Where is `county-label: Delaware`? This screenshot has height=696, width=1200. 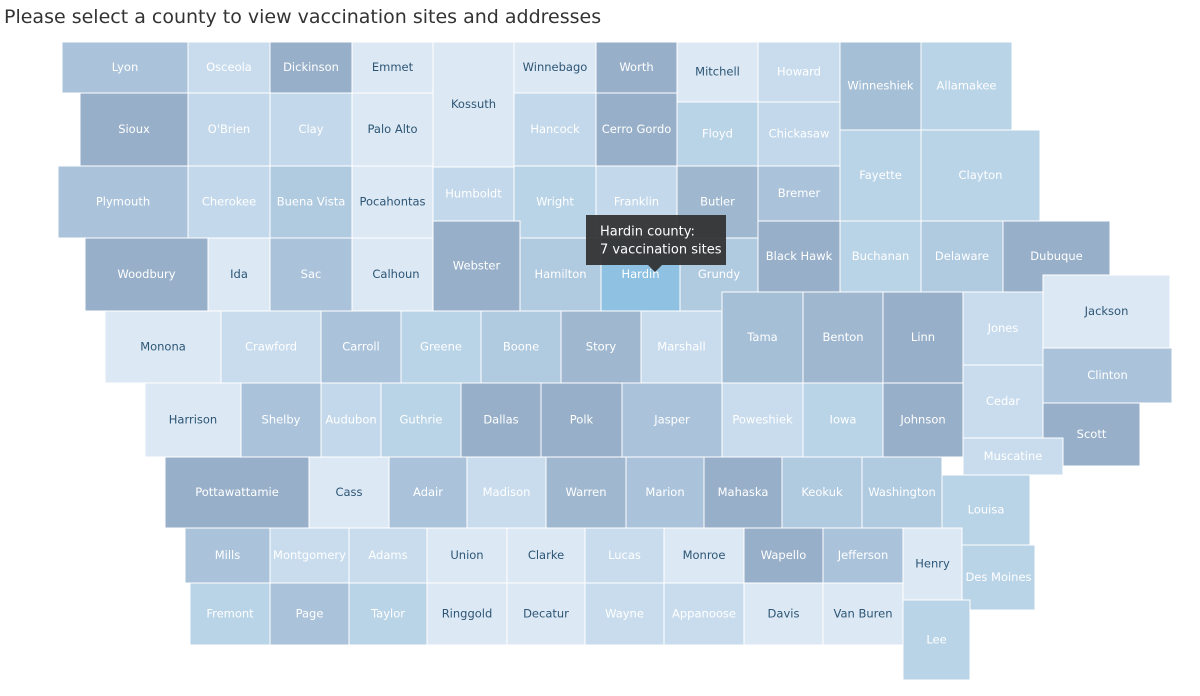 county-label: Delaware is located at coordinates (962, 256).